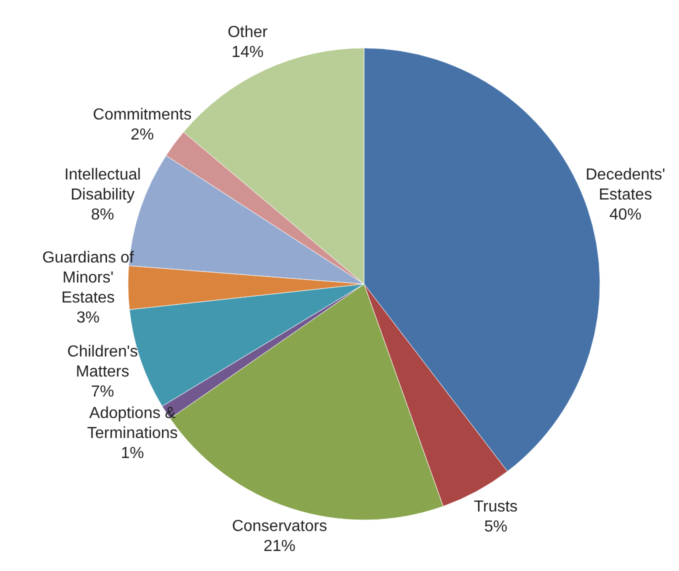  Describe the element at coordinates (142, 115) in the screenshot. I see `slice-label: Commitments` at that location.